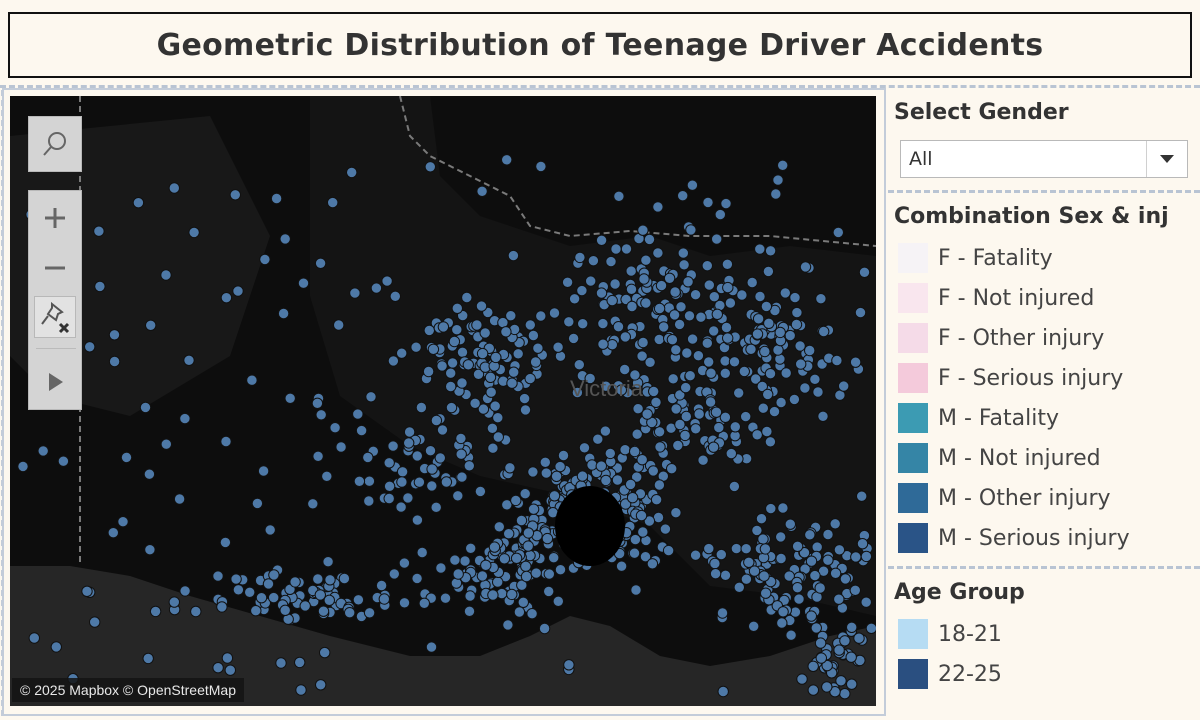 This screenshot has width=1200, height=720. What do you see at coordinates (950, 634) in the screenshot?
I see `age-group-legend-item: 18-21` at bounding box center [950, 634].